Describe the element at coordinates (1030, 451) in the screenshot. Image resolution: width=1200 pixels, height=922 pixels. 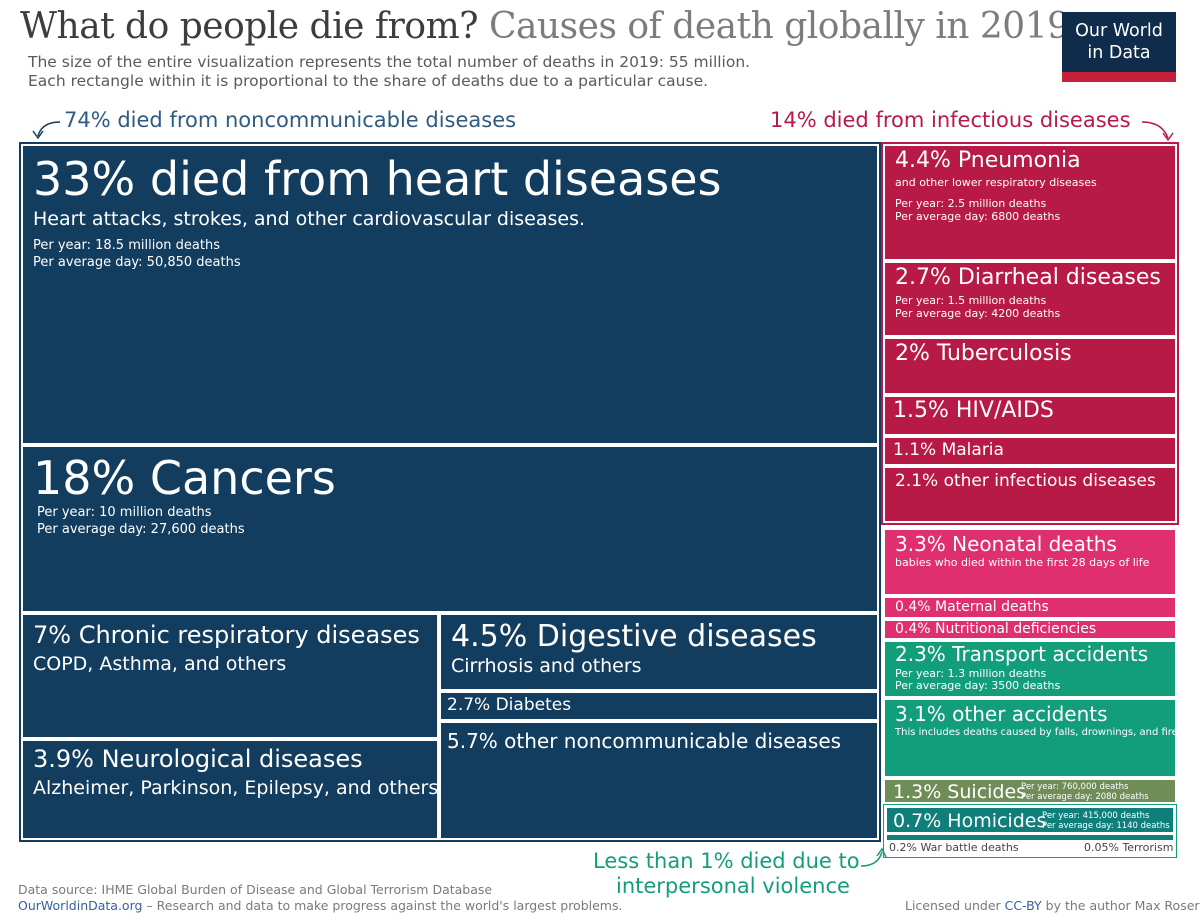
I see `tile-malaria: 1.1% Malaria` at that location.